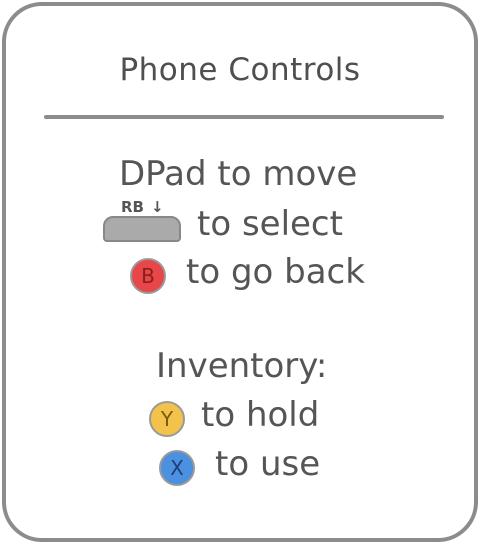 The height and width of the screenshot is (548, 484). Describe the element at coordinates (177, 468) in the screenshot. I see `x-button-icon: X` at that location.